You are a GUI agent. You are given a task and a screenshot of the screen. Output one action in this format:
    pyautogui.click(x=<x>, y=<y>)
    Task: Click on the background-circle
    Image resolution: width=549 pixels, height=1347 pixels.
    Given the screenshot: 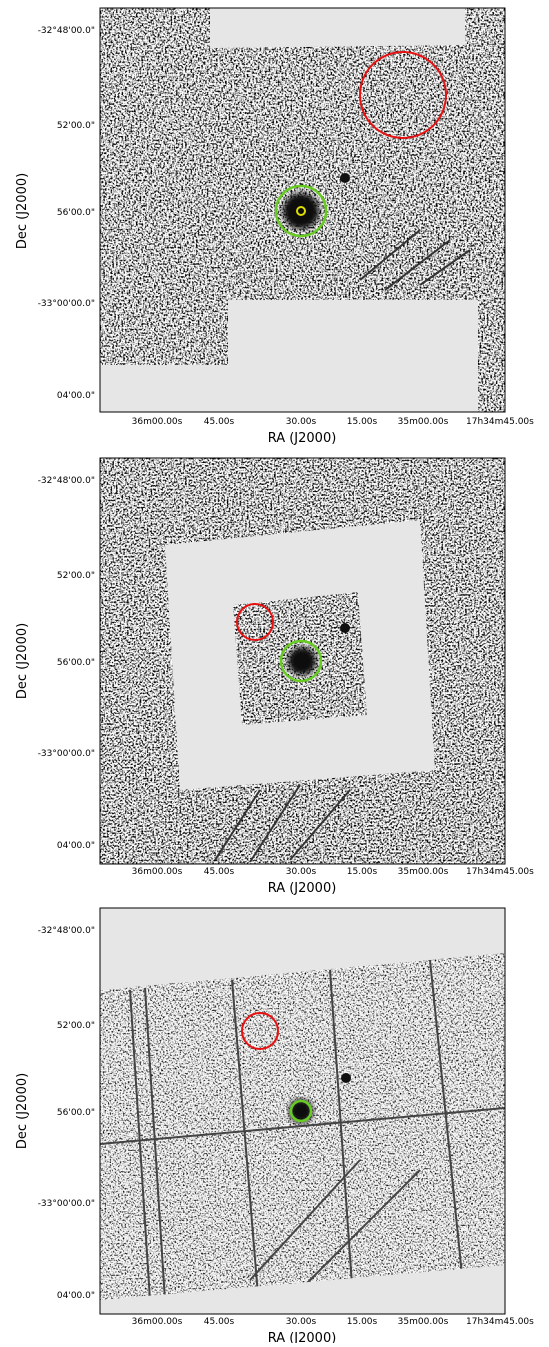 What is the action you would take?
    pyautogui.click(x=403, y=95)
    